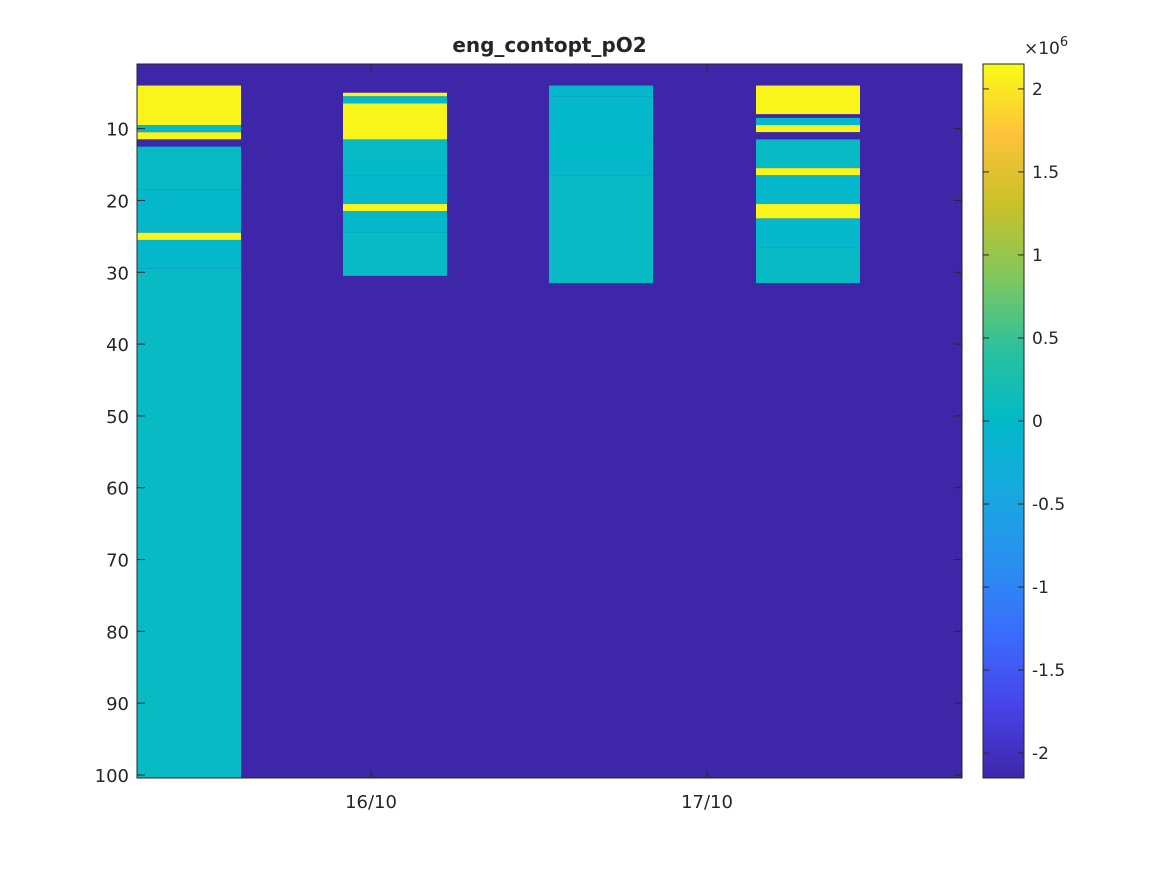  I want to click on y-tick-label: 10, so click(117, 130).